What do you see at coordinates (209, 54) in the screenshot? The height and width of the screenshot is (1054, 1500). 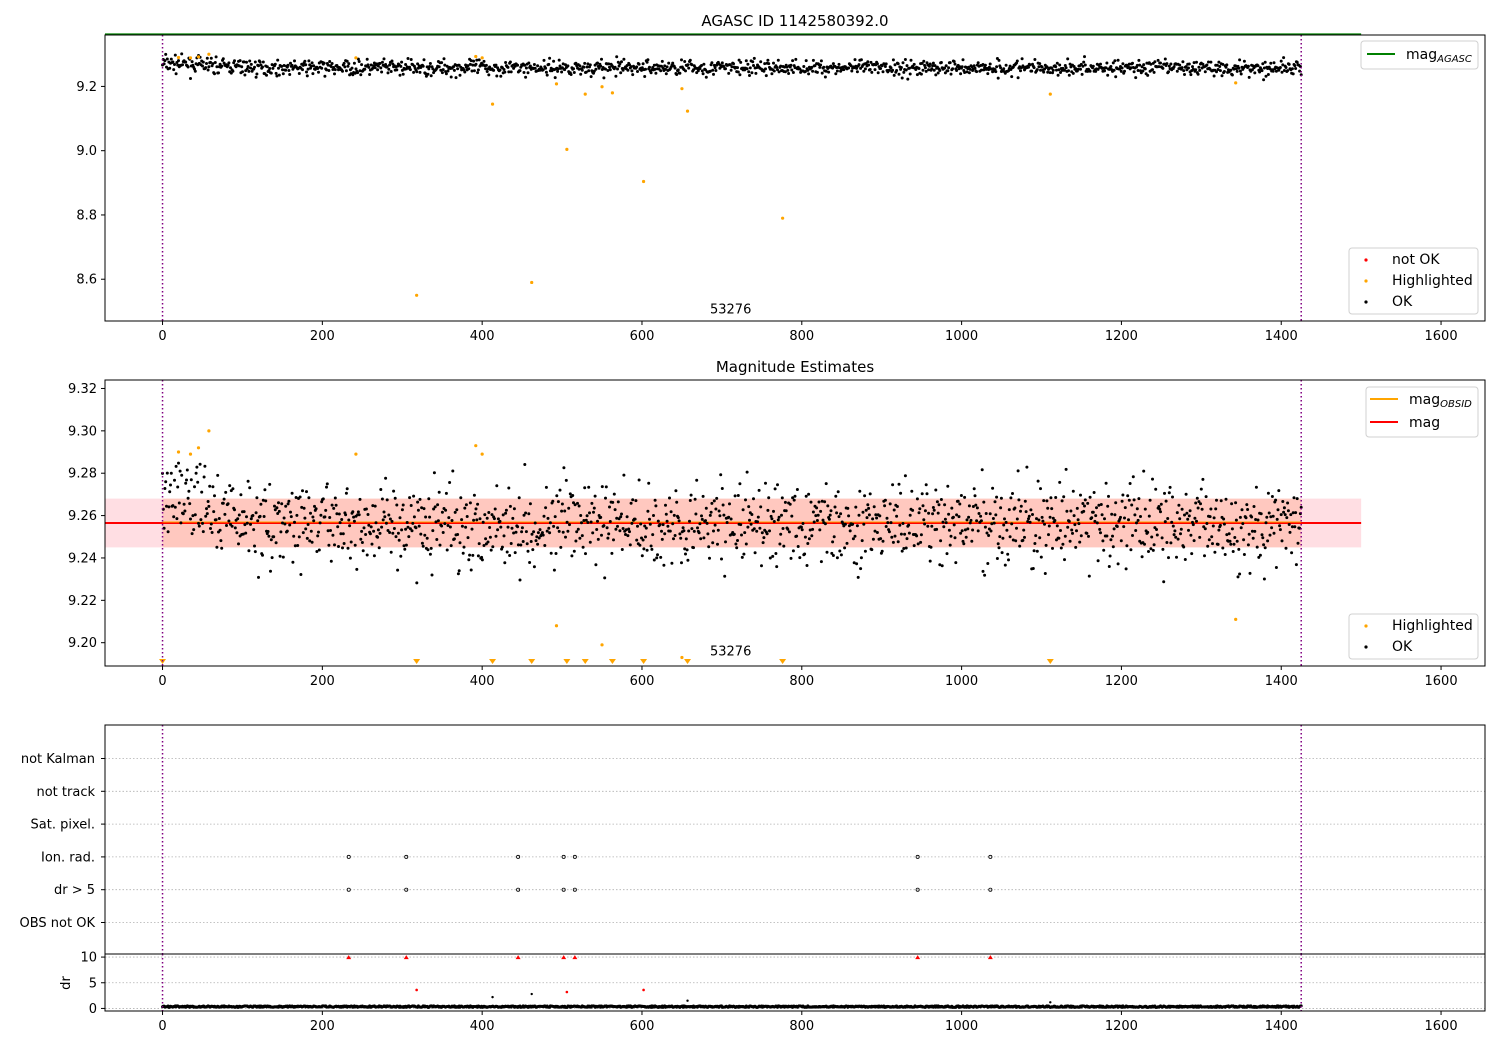 I see `data-point-highlighted` at bounding box center [209, 54].